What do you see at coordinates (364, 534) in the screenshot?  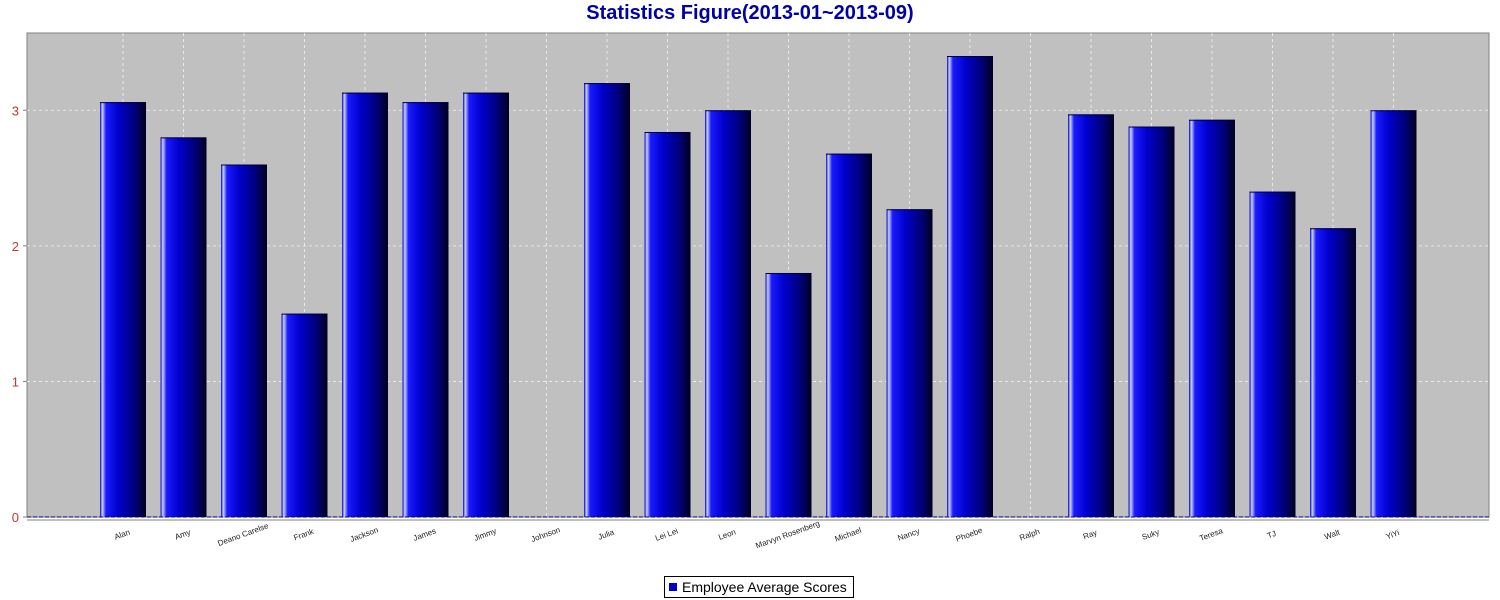 I see `x-tick-label: Jackson` at bounding box center [364, 534].